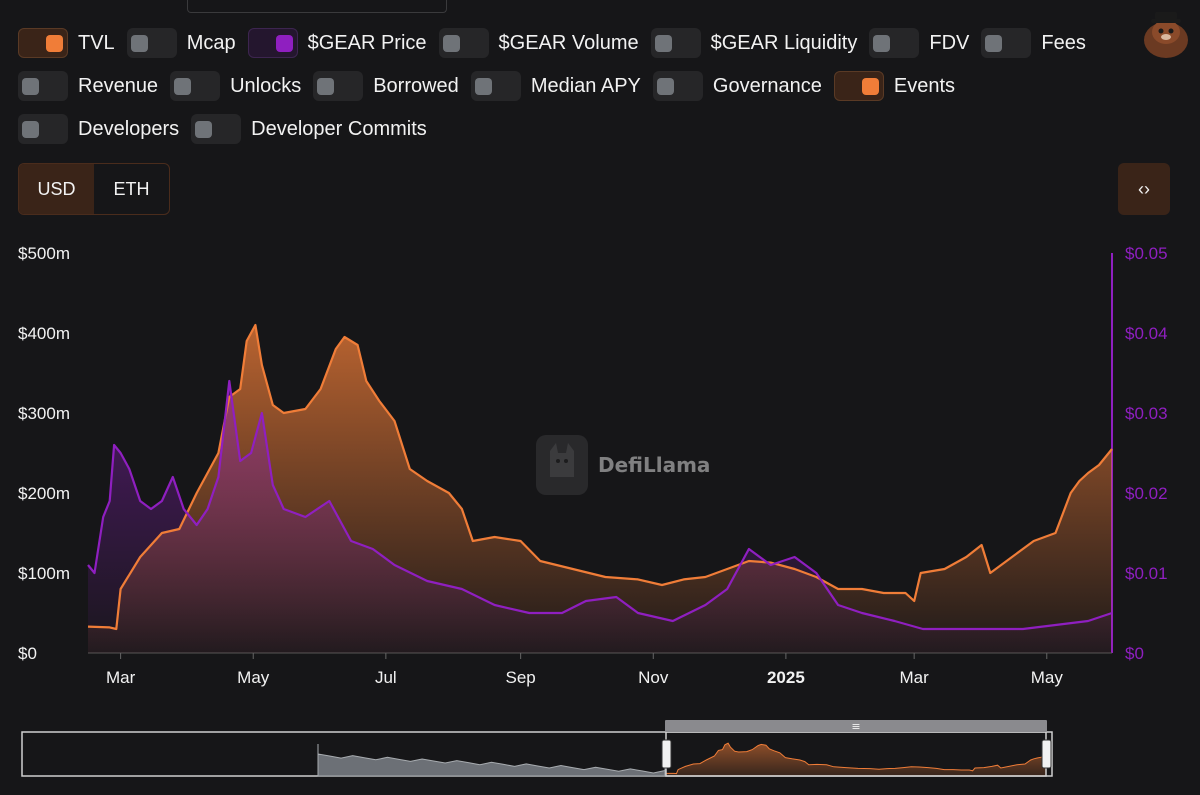  I want to click on toggle-fdv: FDV, so click(919, 43).